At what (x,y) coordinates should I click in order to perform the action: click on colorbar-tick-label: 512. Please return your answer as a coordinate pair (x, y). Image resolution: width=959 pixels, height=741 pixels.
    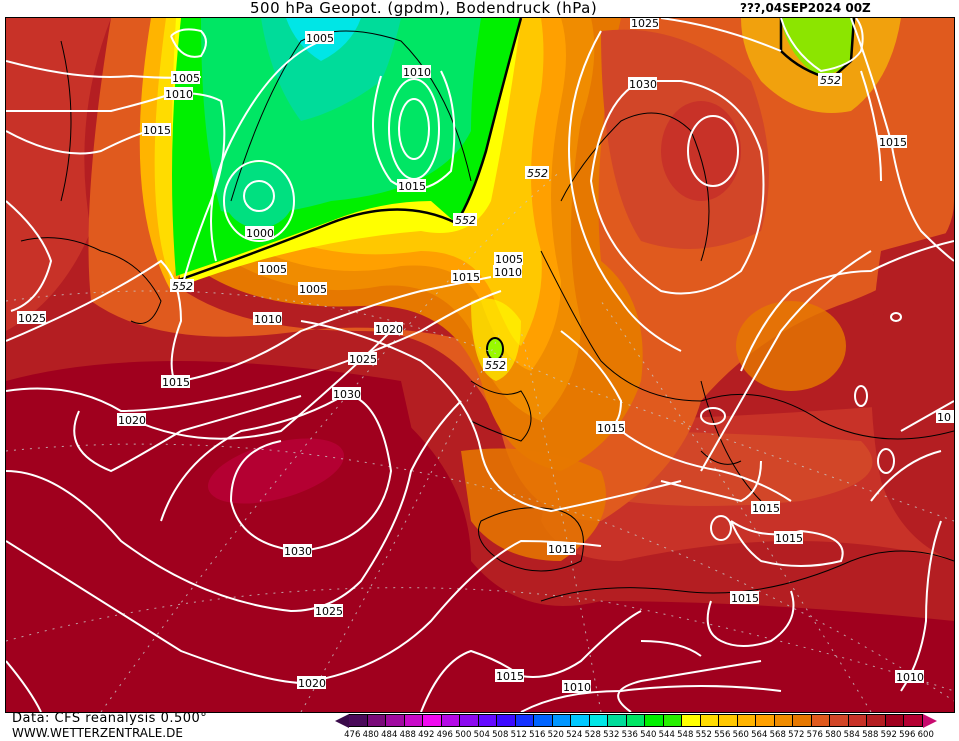
    Looking at the image, I should click on (518, 735).